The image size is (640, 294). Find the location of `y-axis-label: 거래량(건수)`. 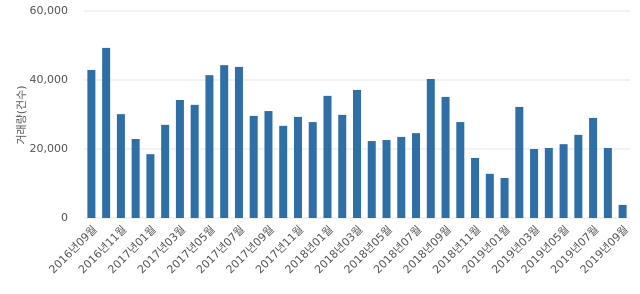

y-axis-label: 거래량(건수) is located at coordinates (21, 114).